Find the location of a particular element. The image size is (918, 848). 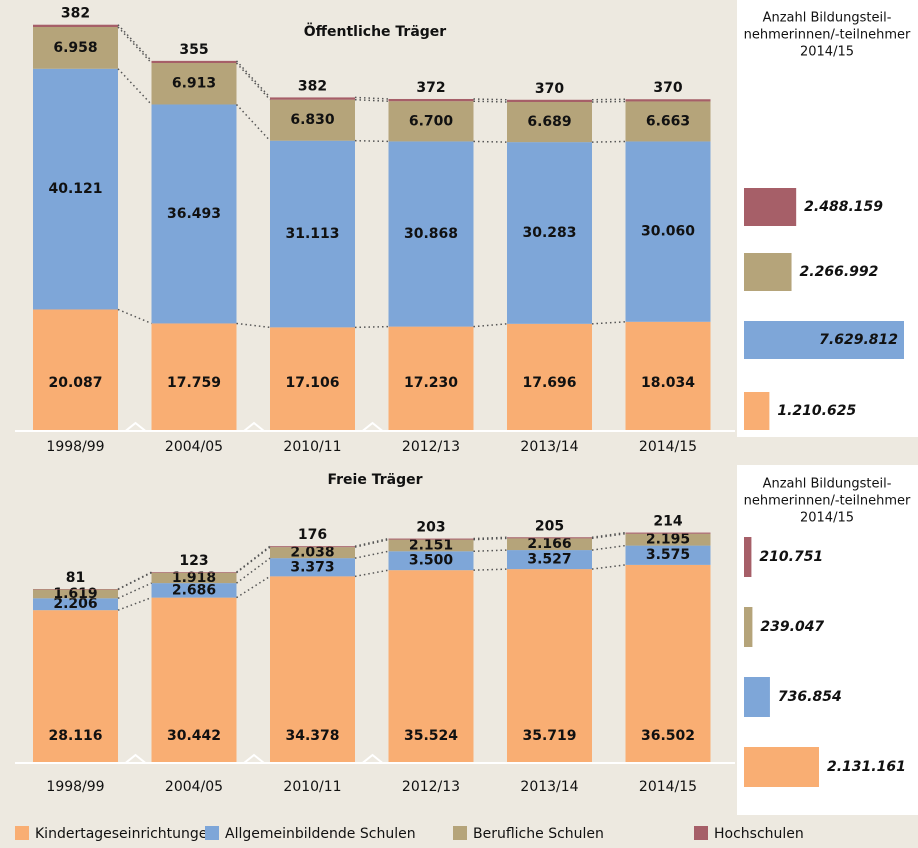

participant-label: 239.047 is located at coordinates (792, 627).